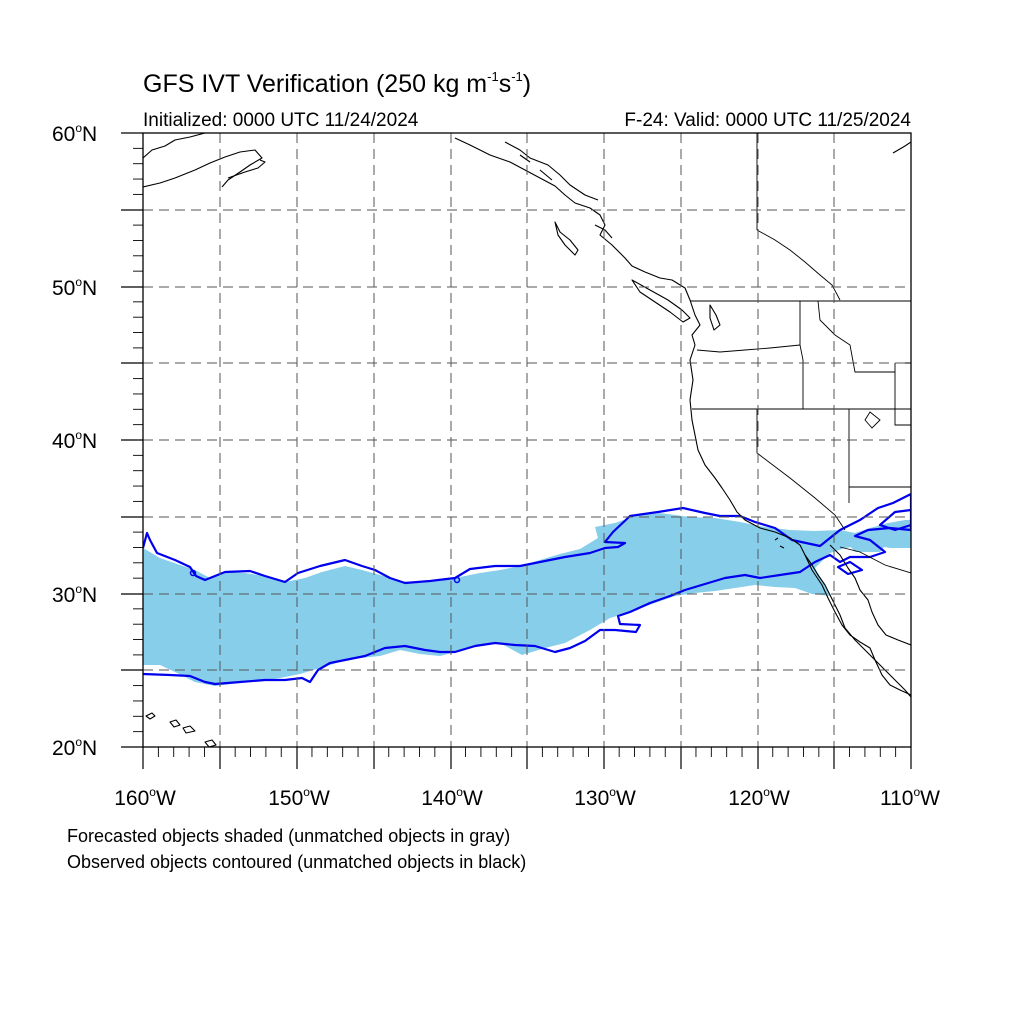 The height and width of the screenshot is (1024, 1024). Describe the element at coordinates (315, 84) in the screenshot. I see `title-text: GFS IVT Verification (250 kg m` at that location.